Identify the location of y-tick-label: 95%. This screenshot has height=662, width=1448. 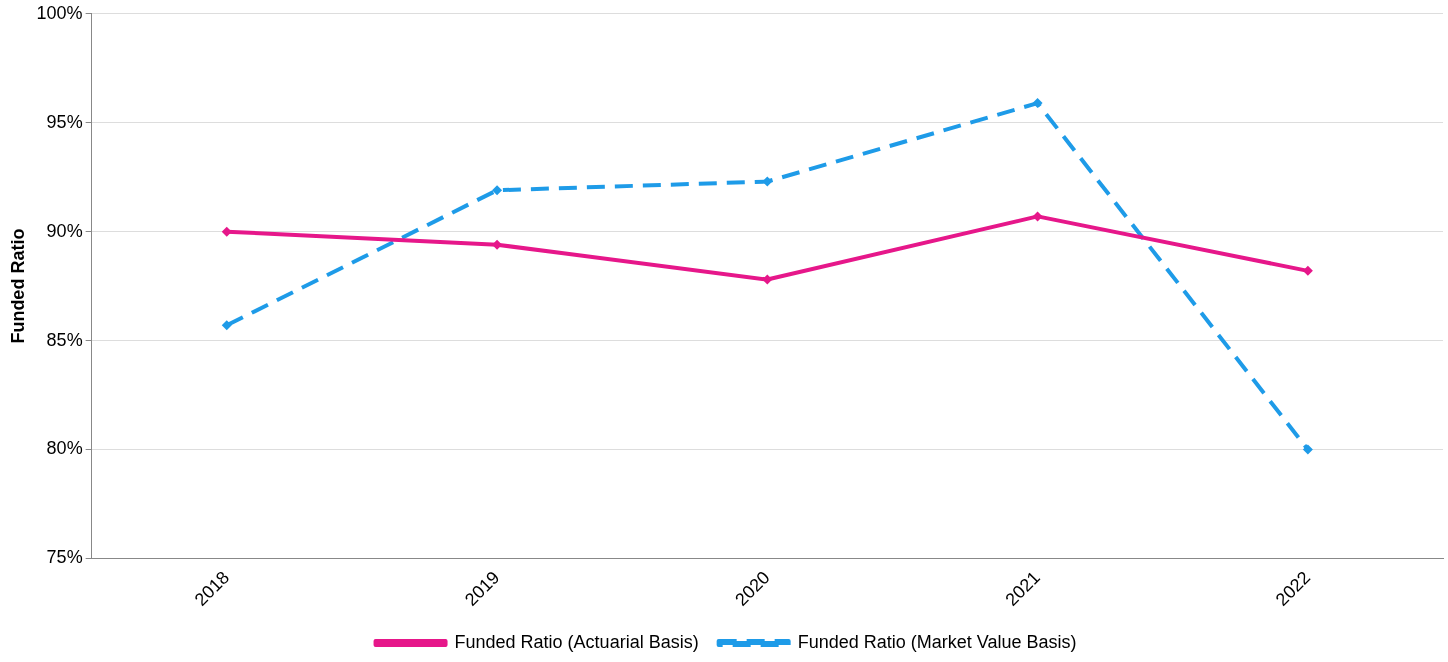
(64, 121).